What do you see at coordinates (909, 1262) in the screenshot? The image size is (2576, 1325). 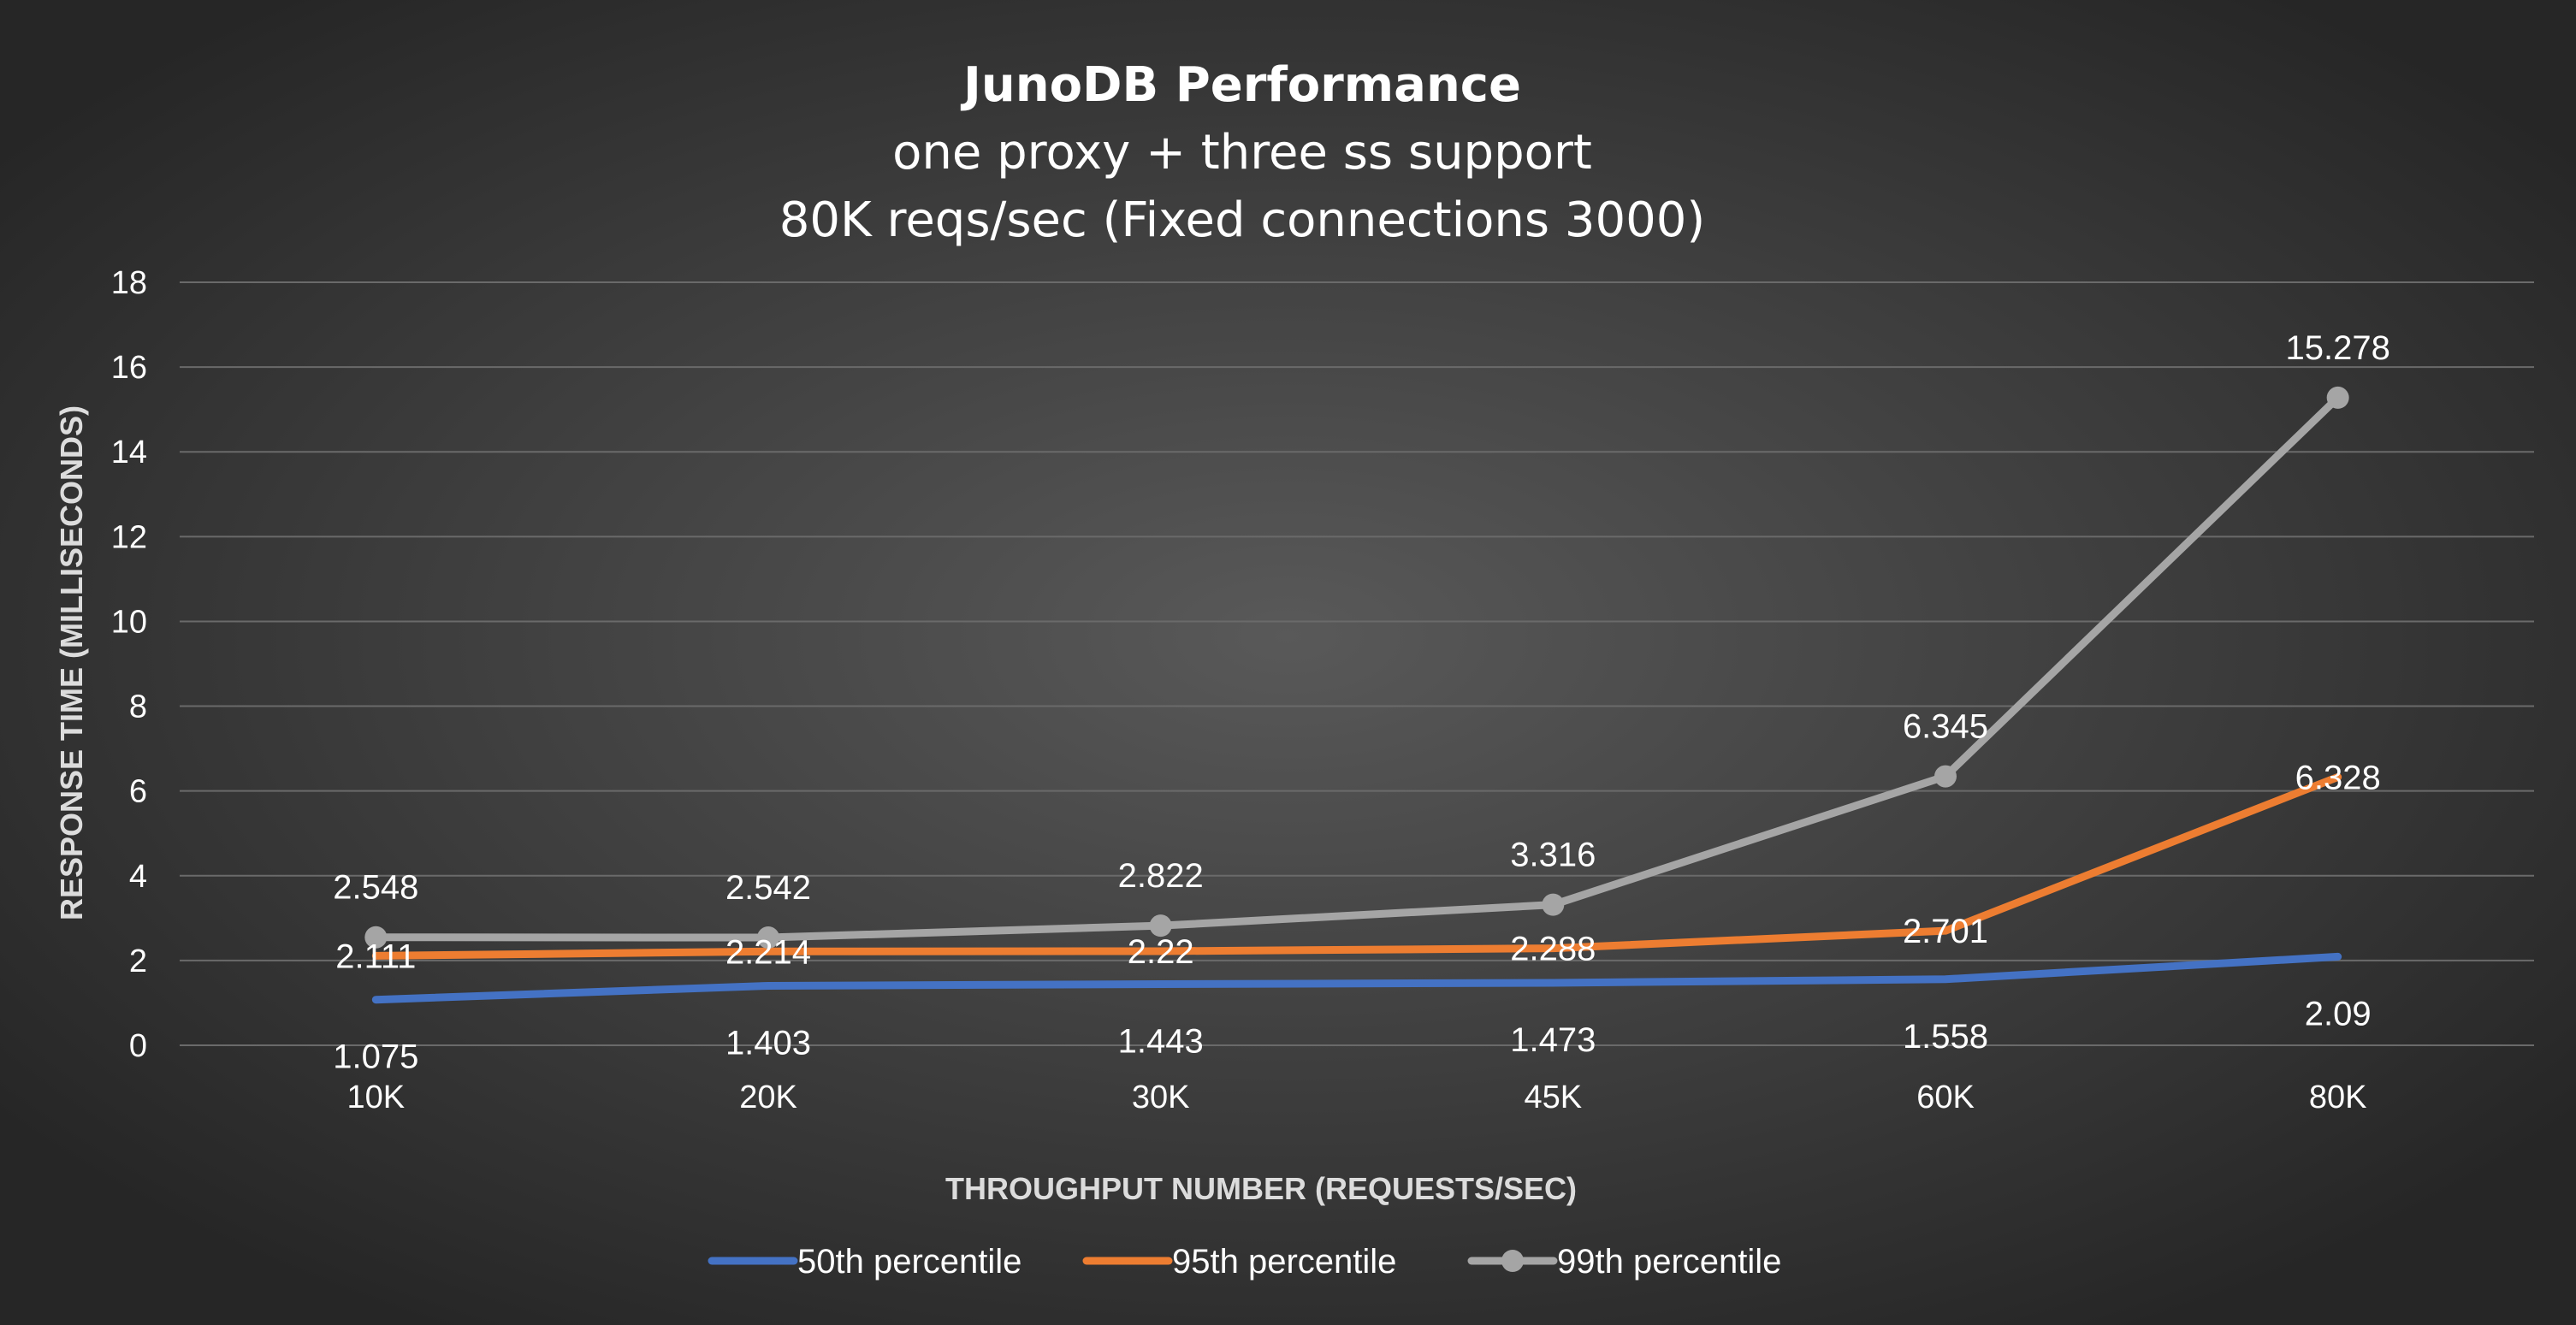 I see `legend-label: 50th percentile` at bounding box center [909, 1262].